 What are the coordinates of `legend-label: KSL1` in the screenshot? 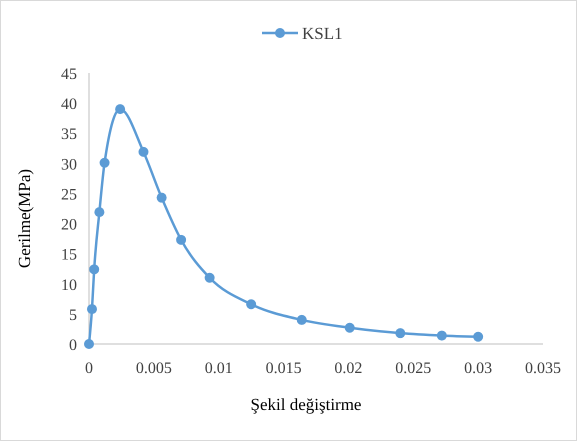 It's located at (322, 33).